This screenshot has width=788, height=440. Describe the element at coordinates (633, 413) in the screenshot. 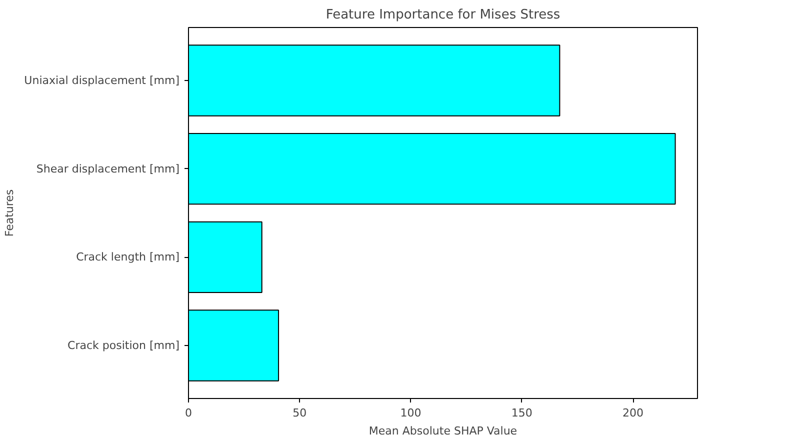

I see `x-tick-label: 200` at that location.